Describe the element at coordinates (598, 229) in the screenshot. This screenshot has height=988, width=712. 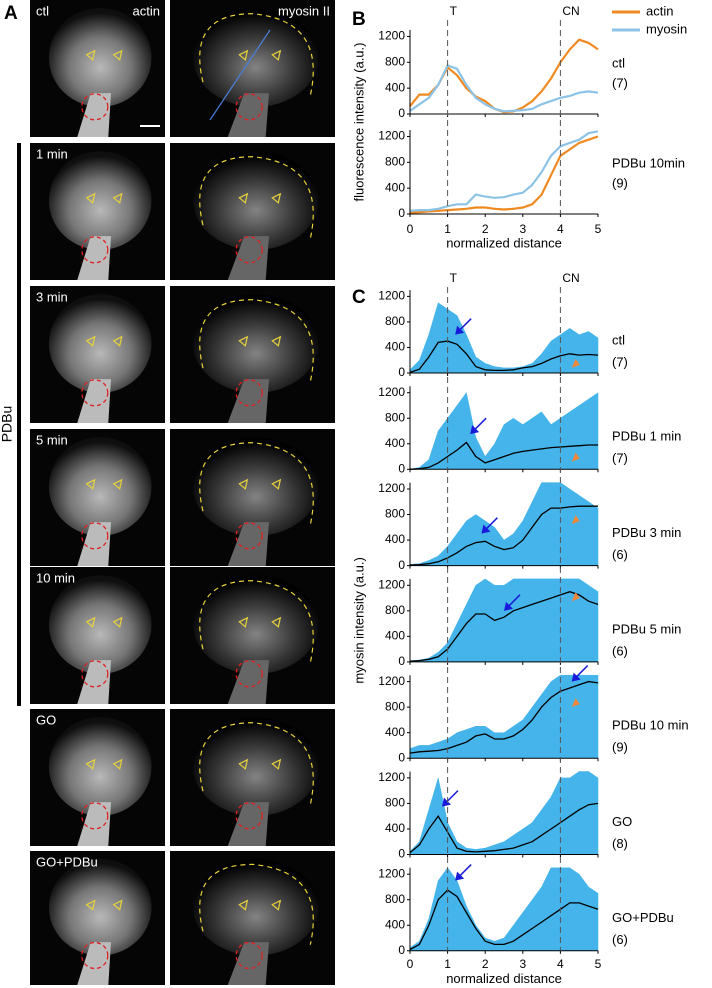
I see `x-tick-label: 5` at that location.